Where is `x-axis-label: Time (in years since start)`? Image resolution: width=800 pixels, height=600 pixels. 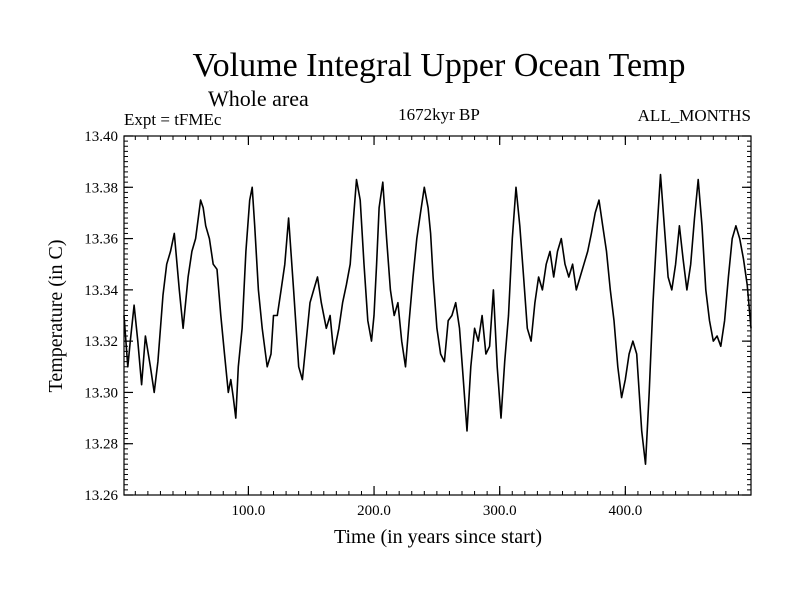 x-axis-label: Time (in years since start) is located at coordinates (438, 537).